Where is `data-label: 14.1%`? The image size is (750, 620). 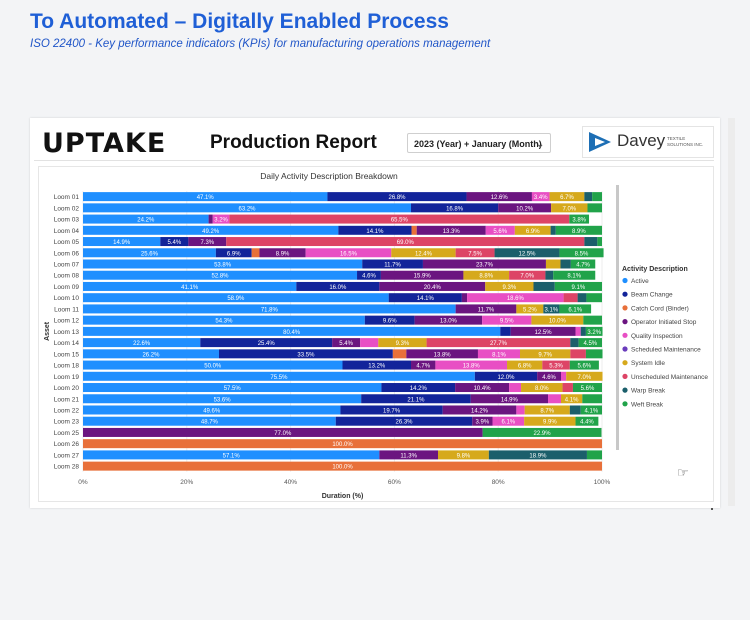 data-label: 14.1% is located at coordinates (426, 299).